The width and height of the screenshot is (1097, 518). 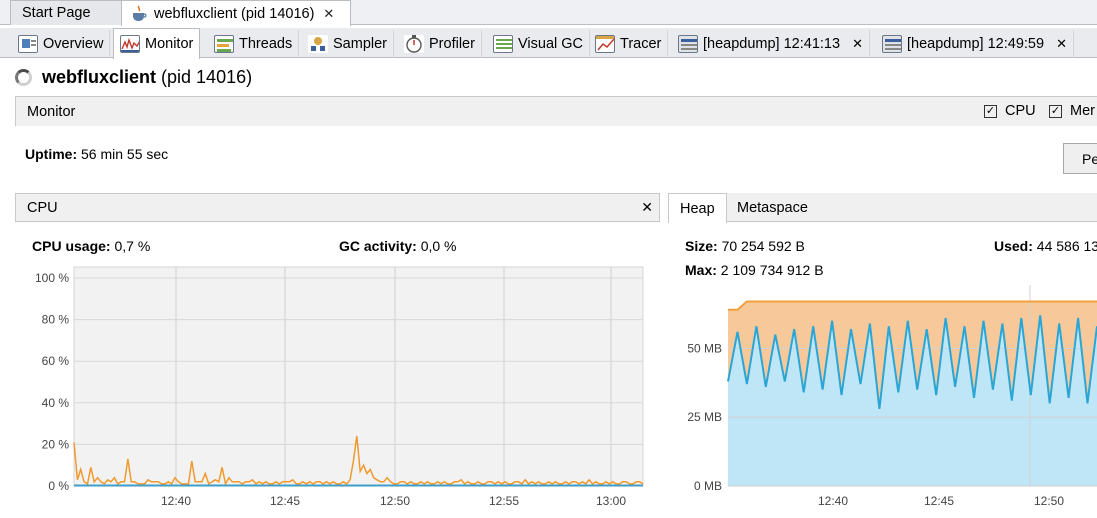 I want to click on heap-size-line, so click(x=912, y=305).